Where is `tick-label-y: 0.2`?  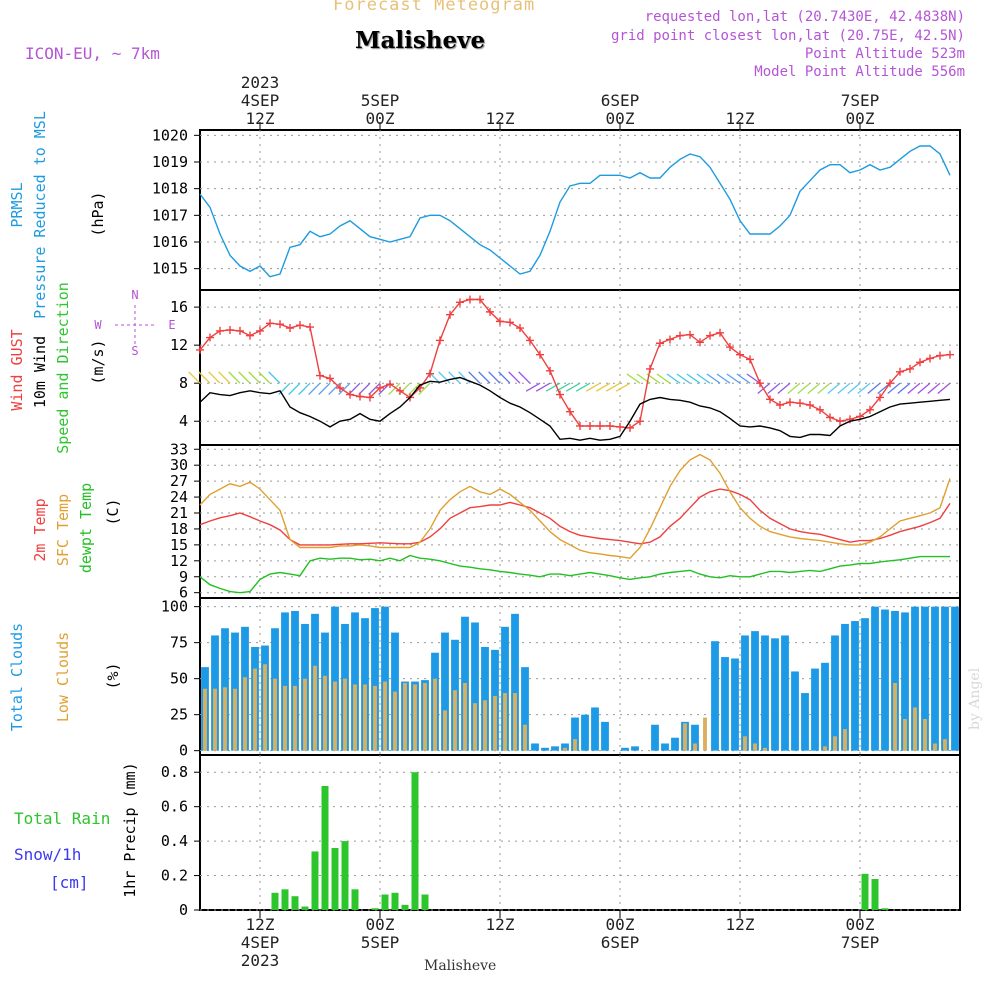 tick-label-y: 0.2 is located at coordinates (174, 876).